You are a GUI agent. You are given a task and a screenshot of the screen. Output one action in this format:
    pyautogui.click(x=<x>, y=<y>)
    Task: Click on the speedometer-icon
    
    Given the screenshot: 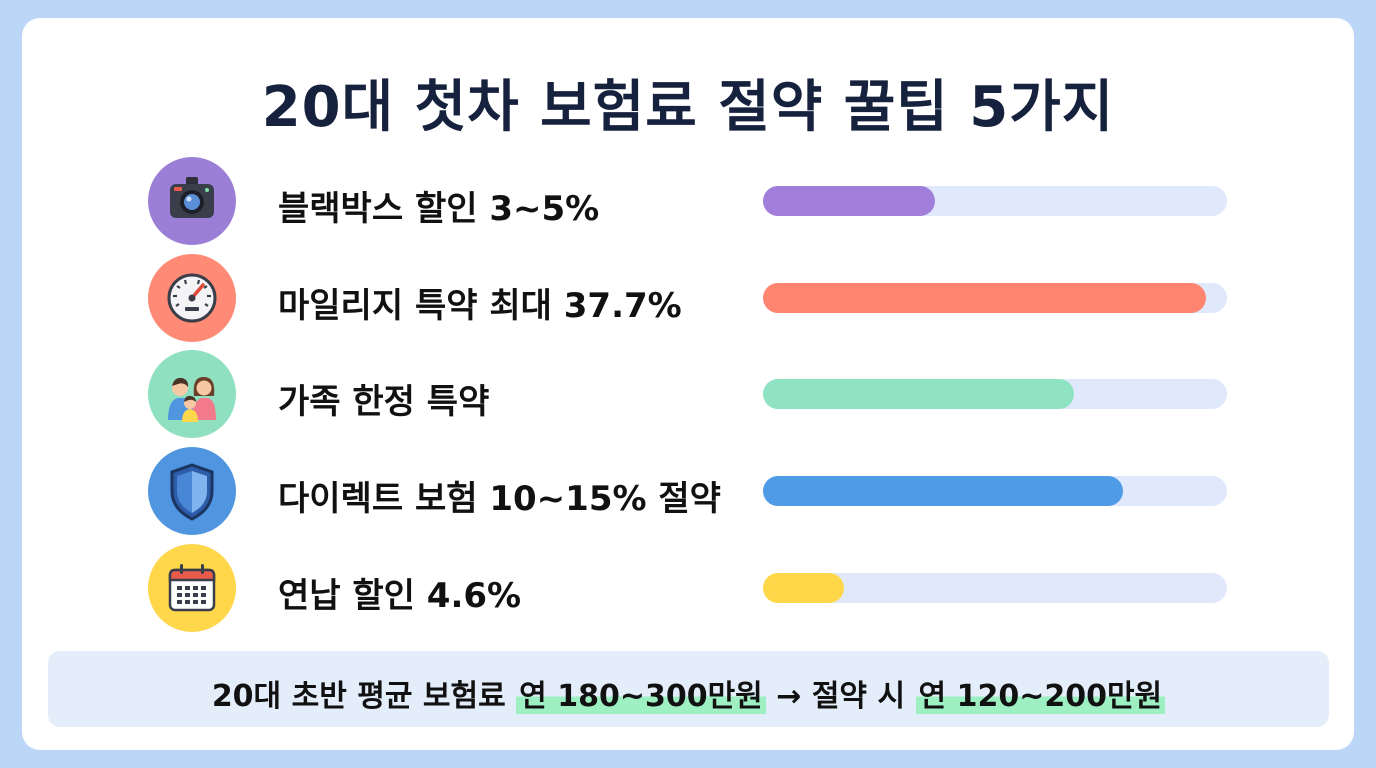 What is the action you would take?
    pyautogui.click(x=192, y=298)
    